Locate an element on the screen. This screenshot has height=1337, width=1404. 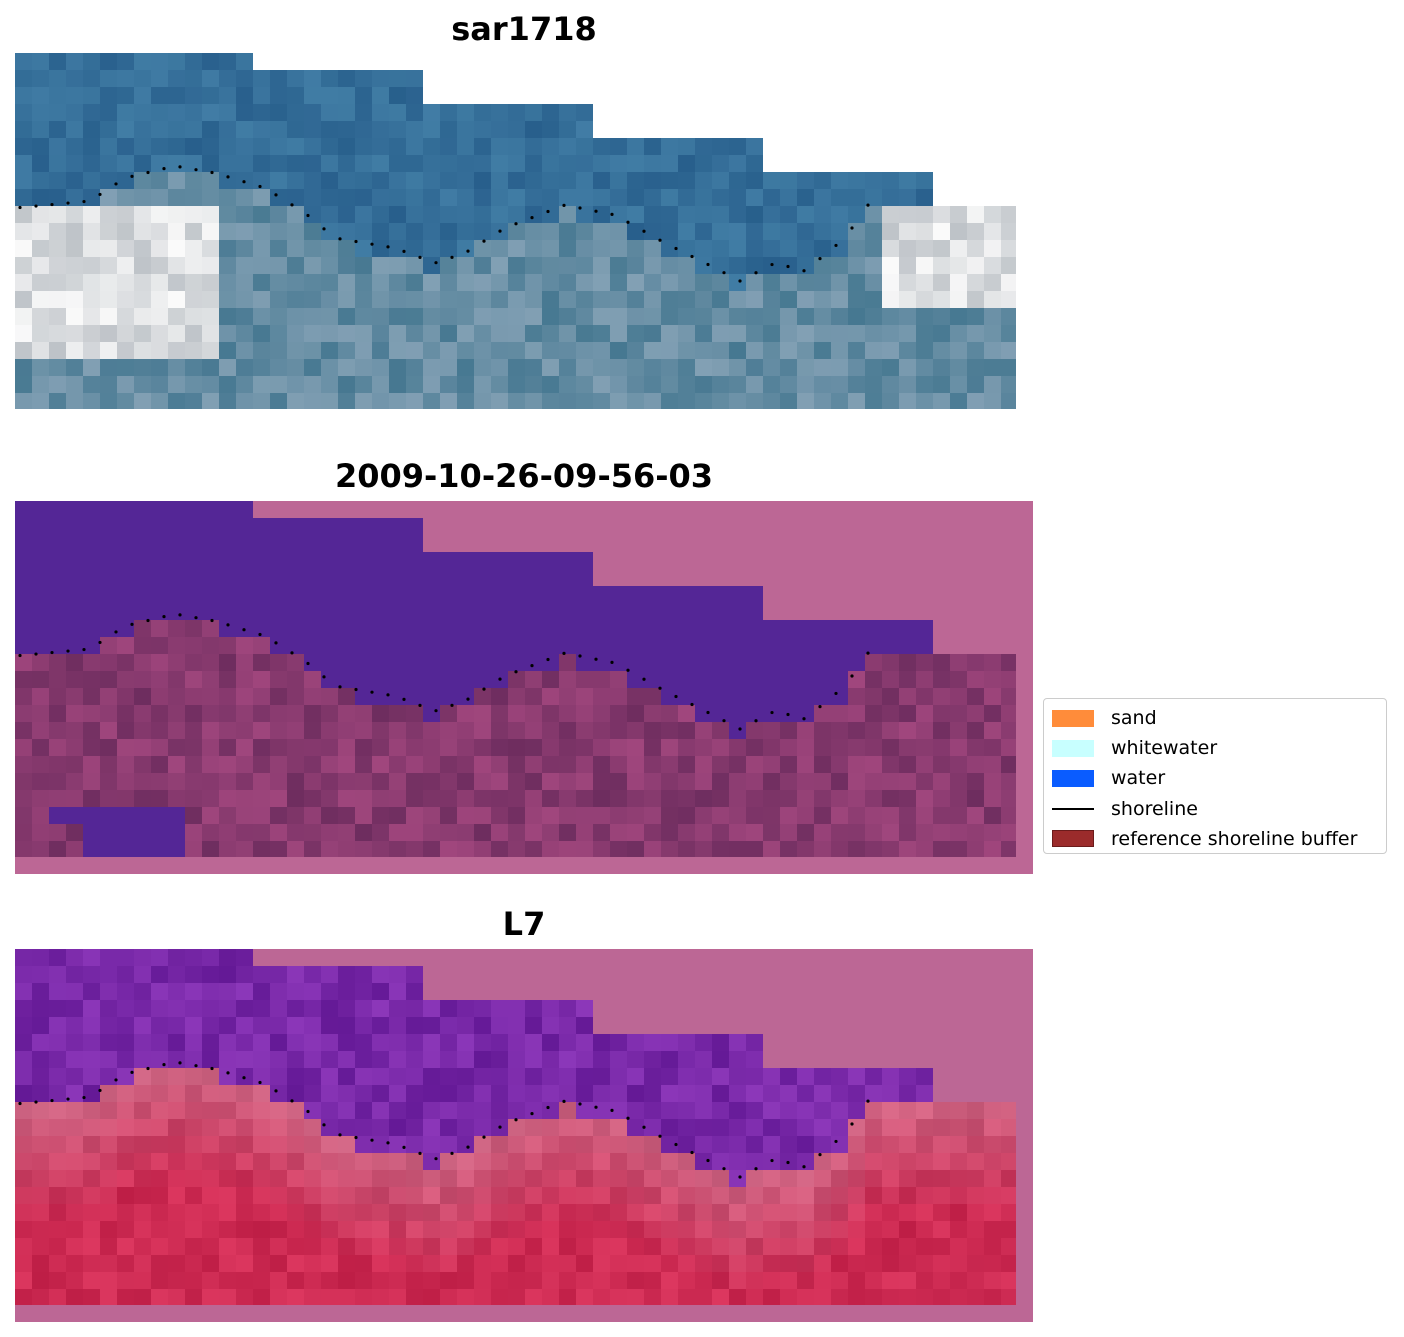
panel-title-rgb: sar1718 is located at coordinates (524, 29).